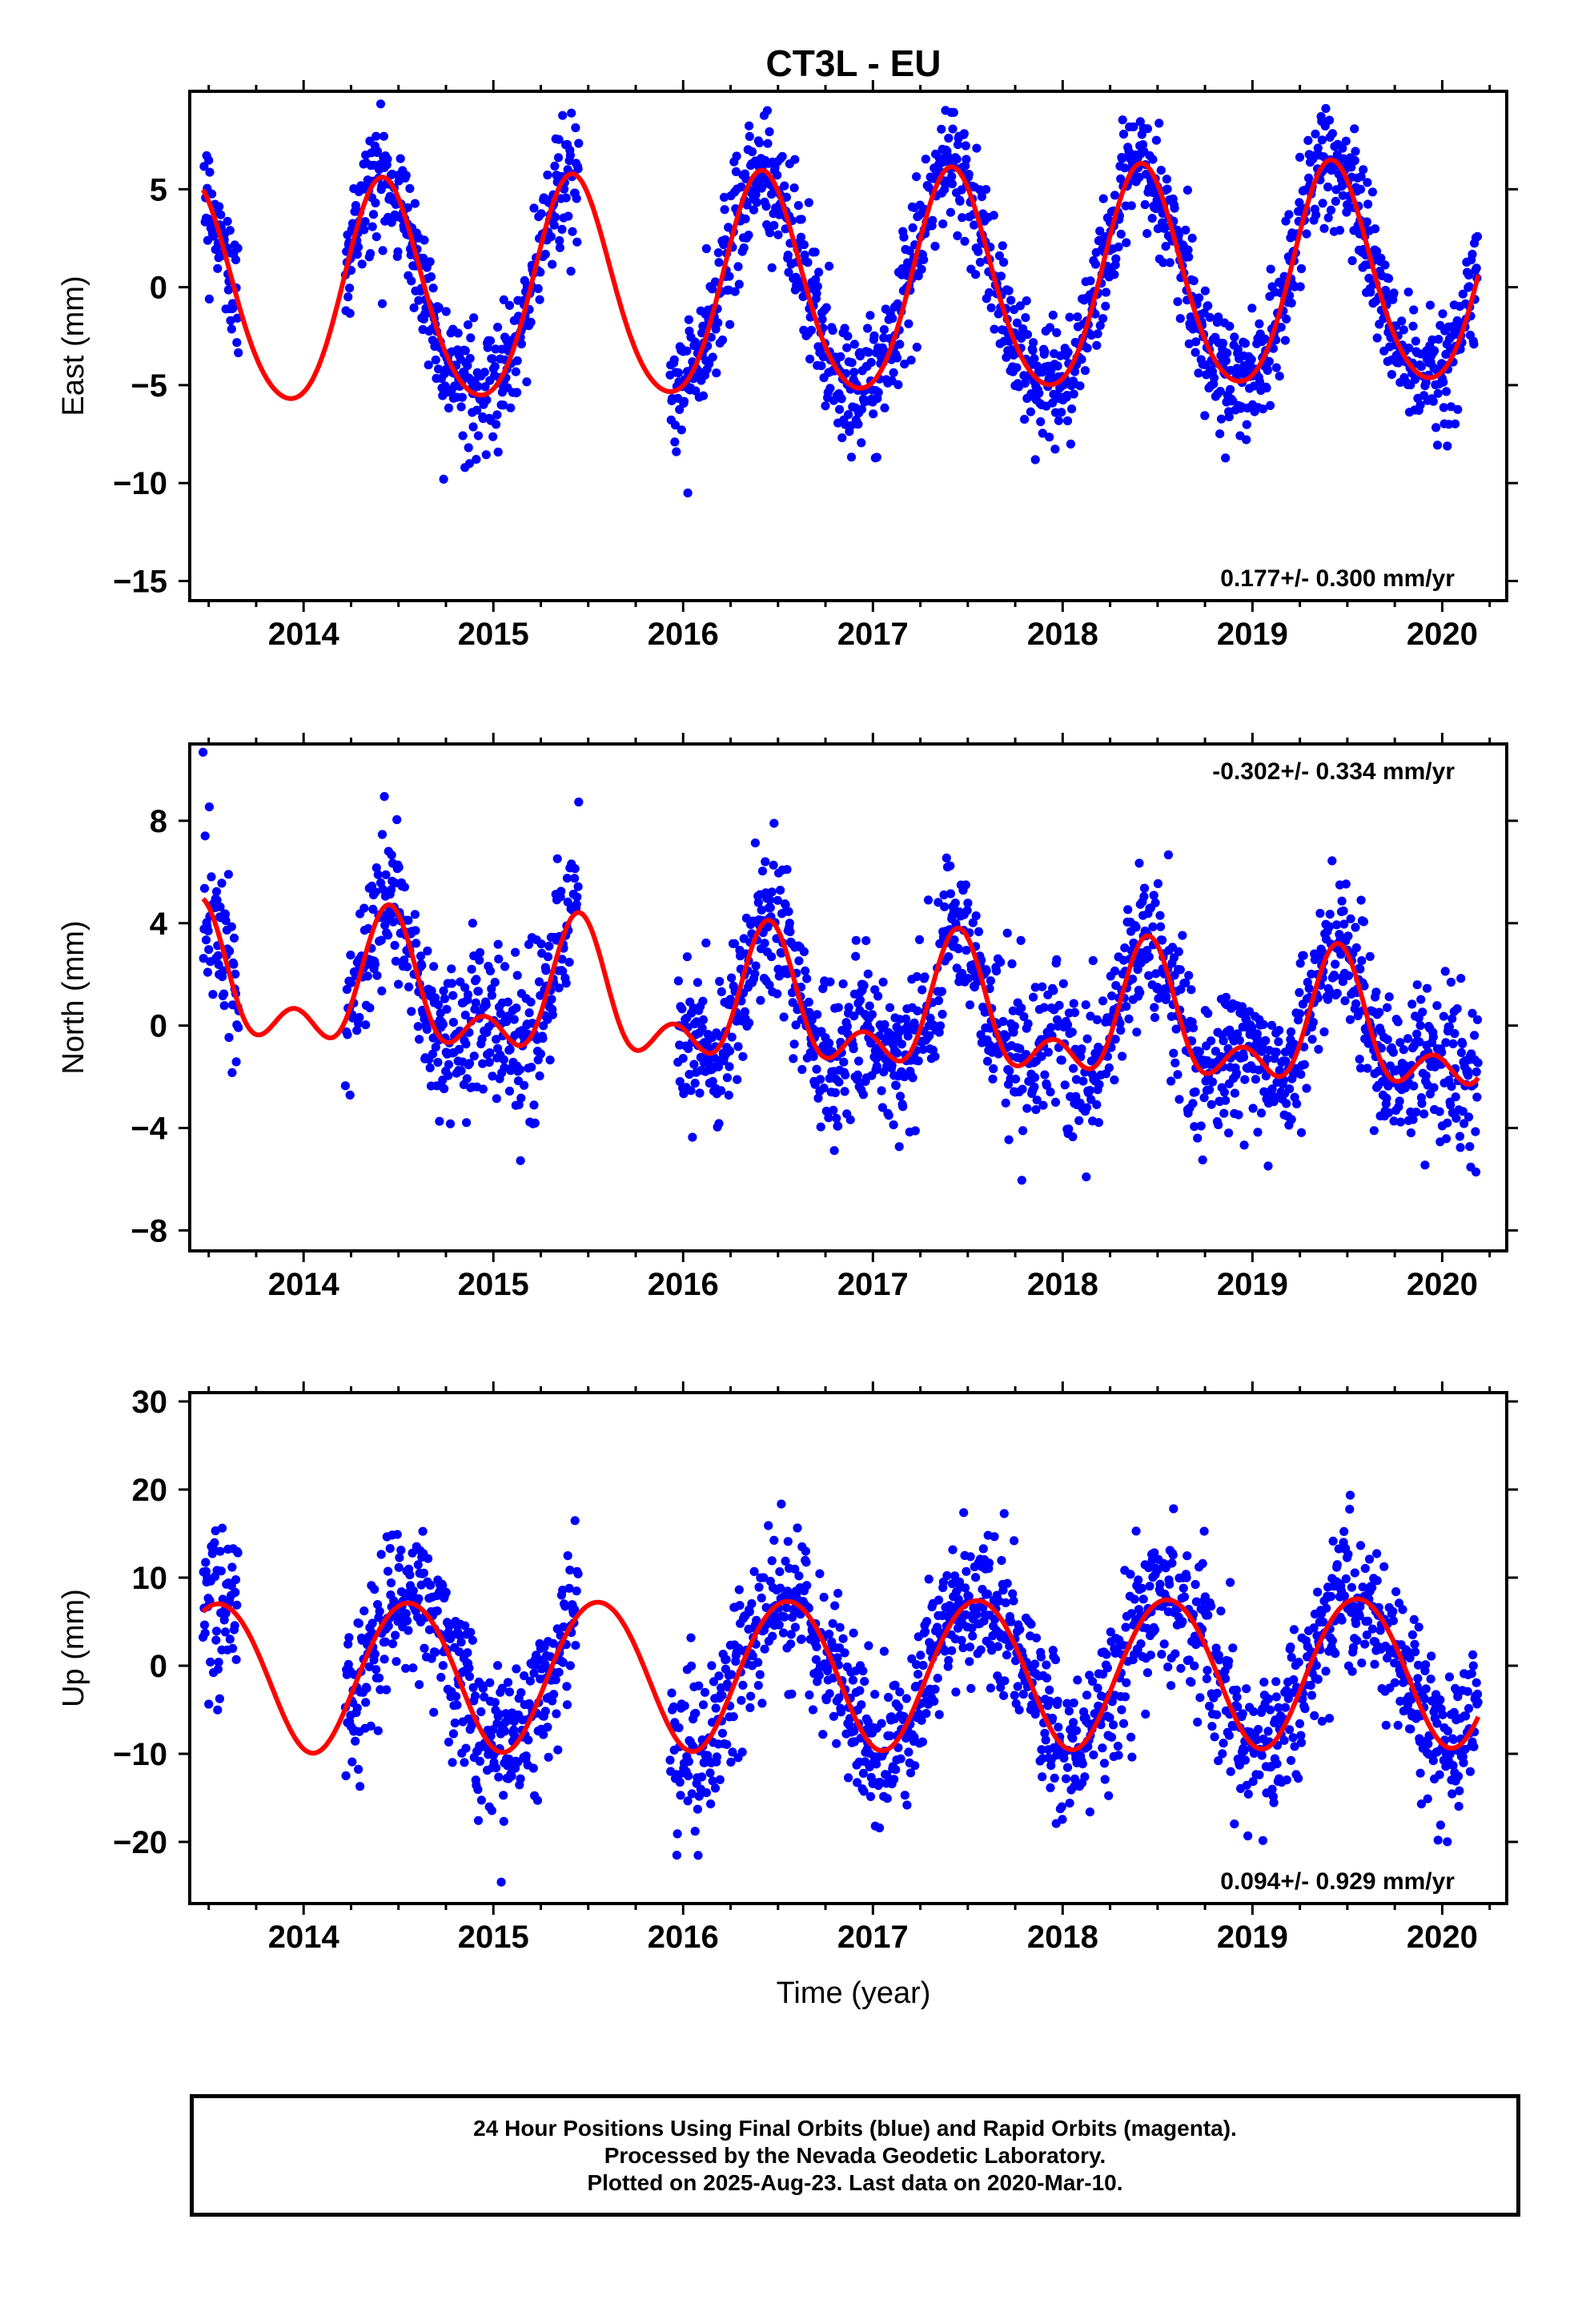 The width and height of the screenshot is (1582, 2324). Describe the element at coordinates (74, 345) in the screenshot. I see `y-axis-label: East (mm)` at that location.